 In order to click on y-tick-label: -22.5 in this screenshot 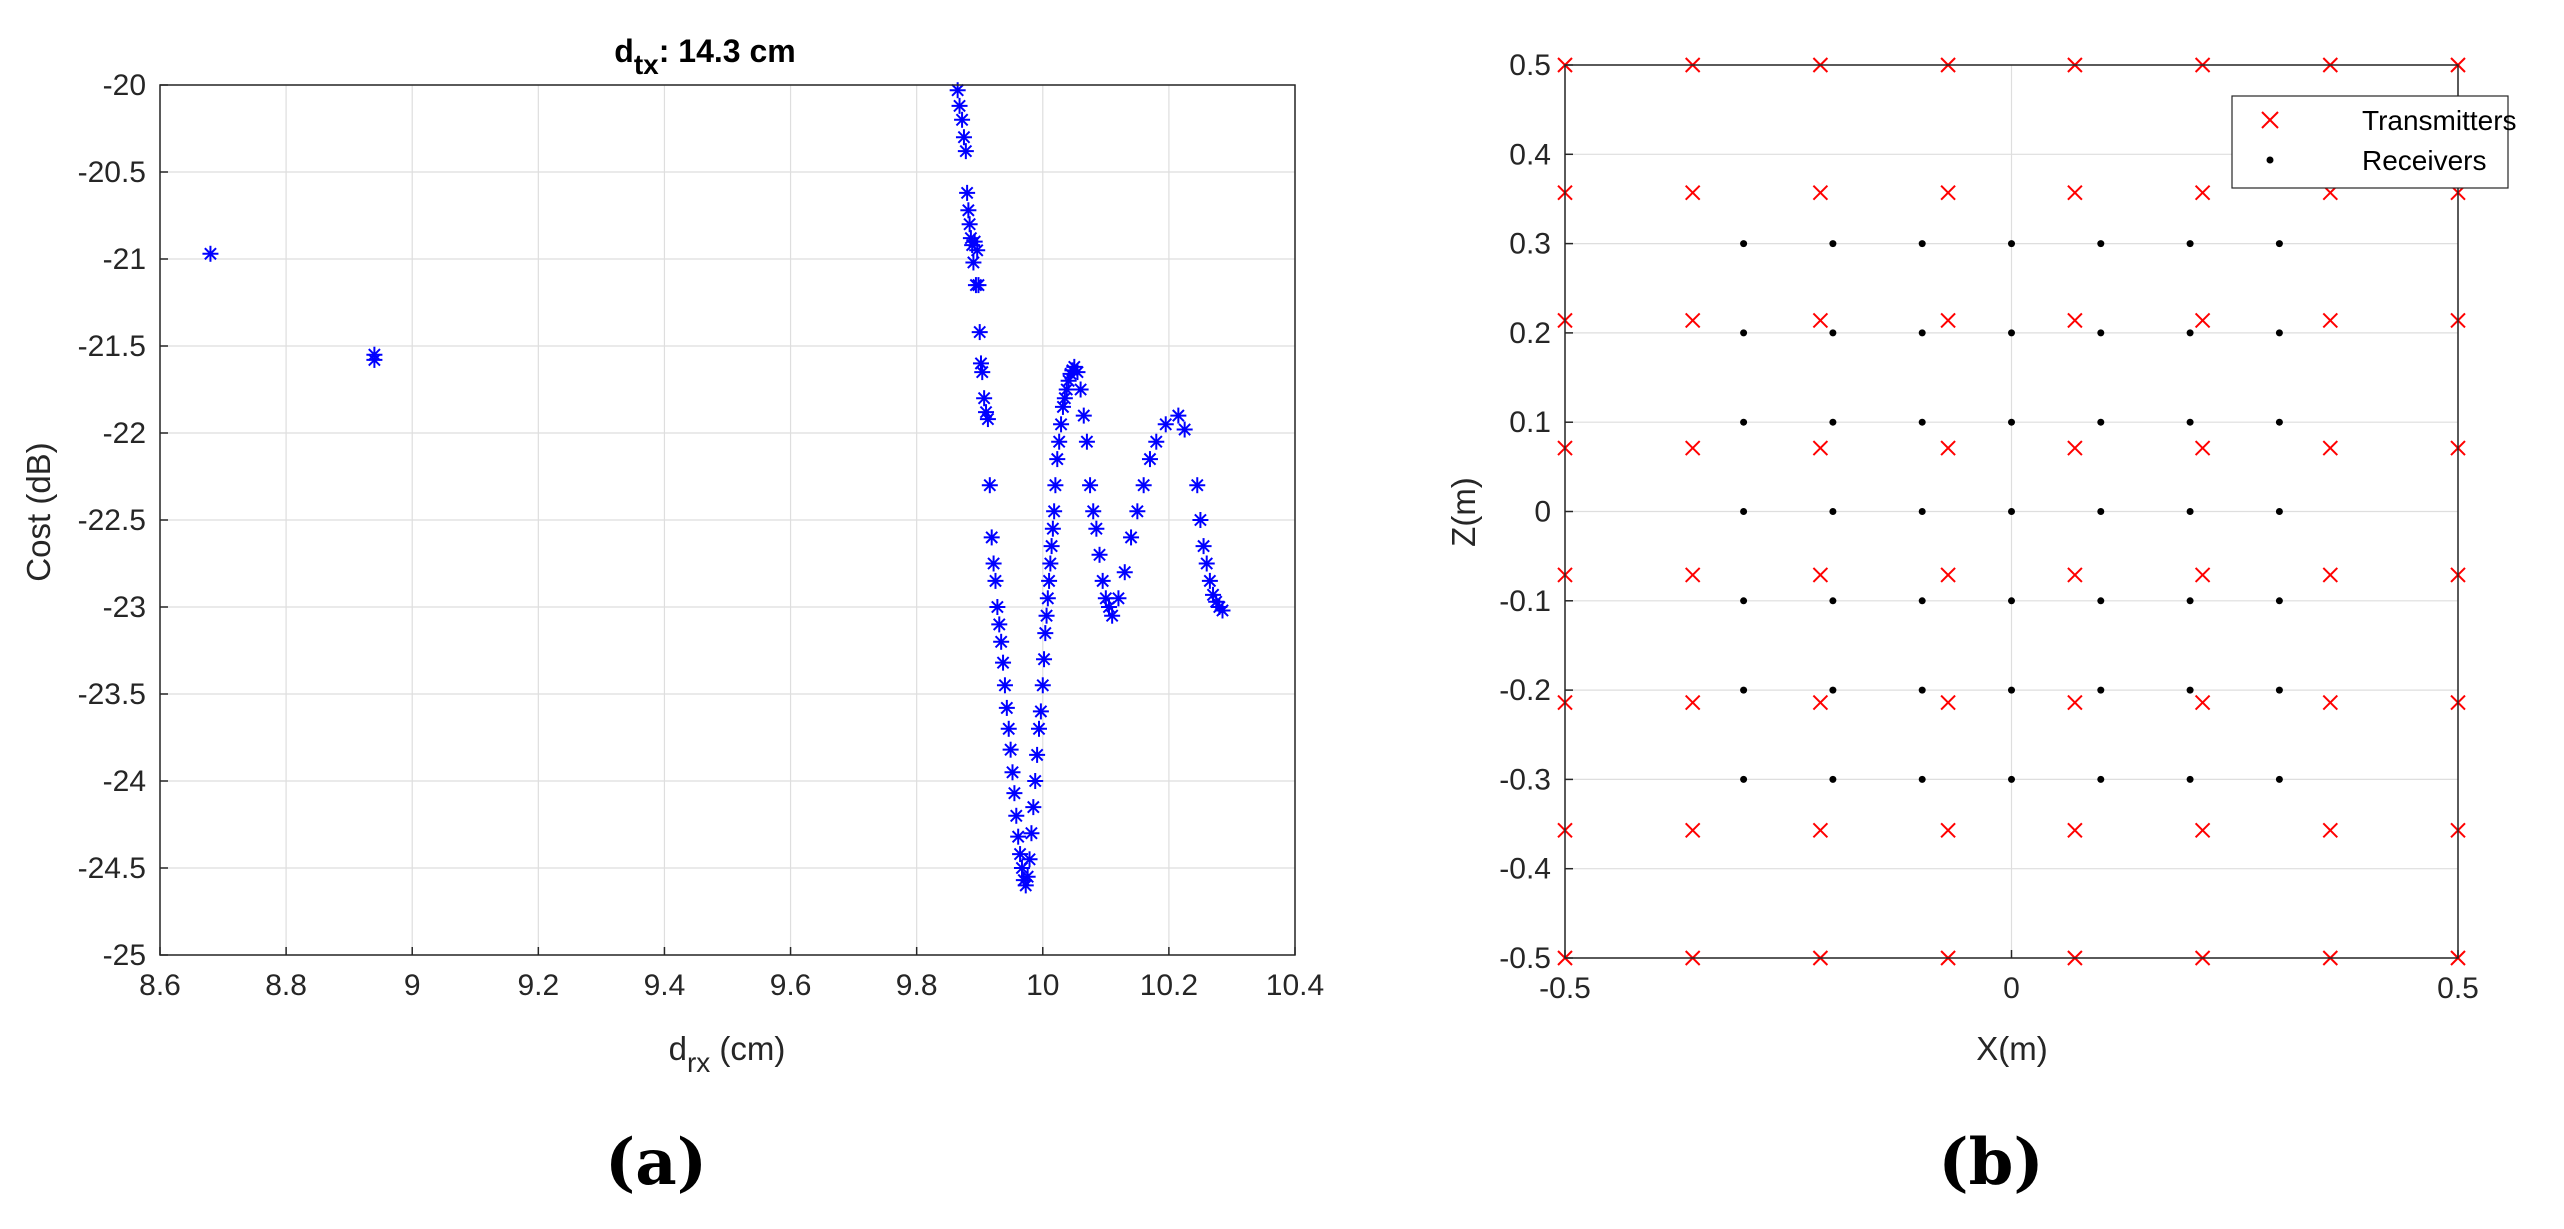, I will do `click(112, 520)`.